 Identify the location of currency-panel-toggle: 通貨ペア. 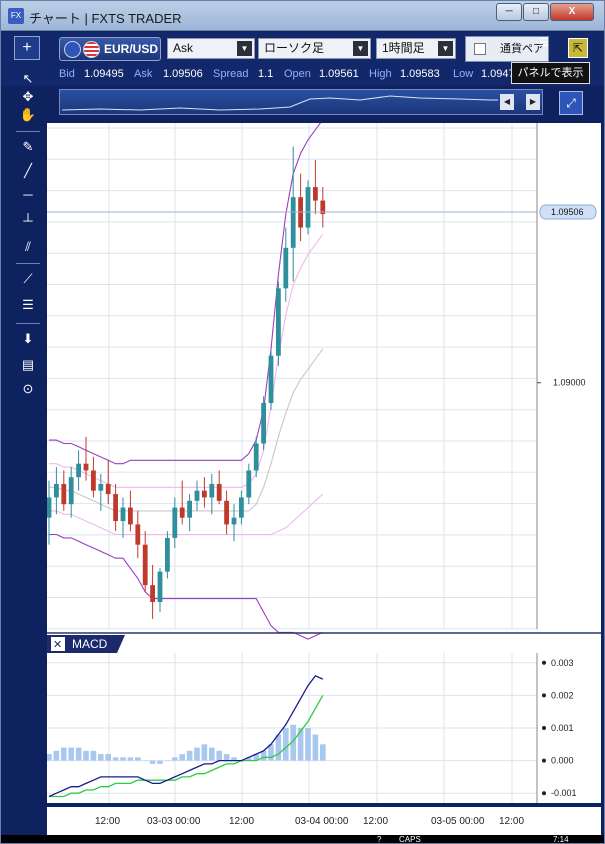
(507, 49).